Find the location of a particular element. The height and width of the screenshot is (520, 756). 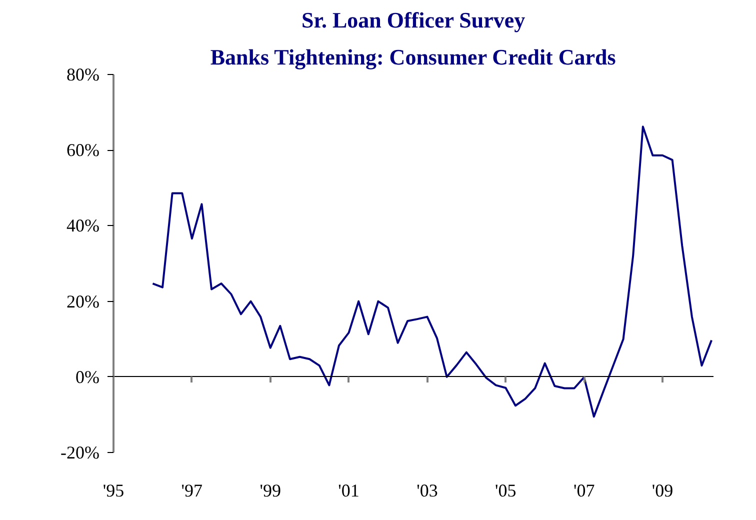

x-tick-label: '07 is located at coordinates (584, 490).